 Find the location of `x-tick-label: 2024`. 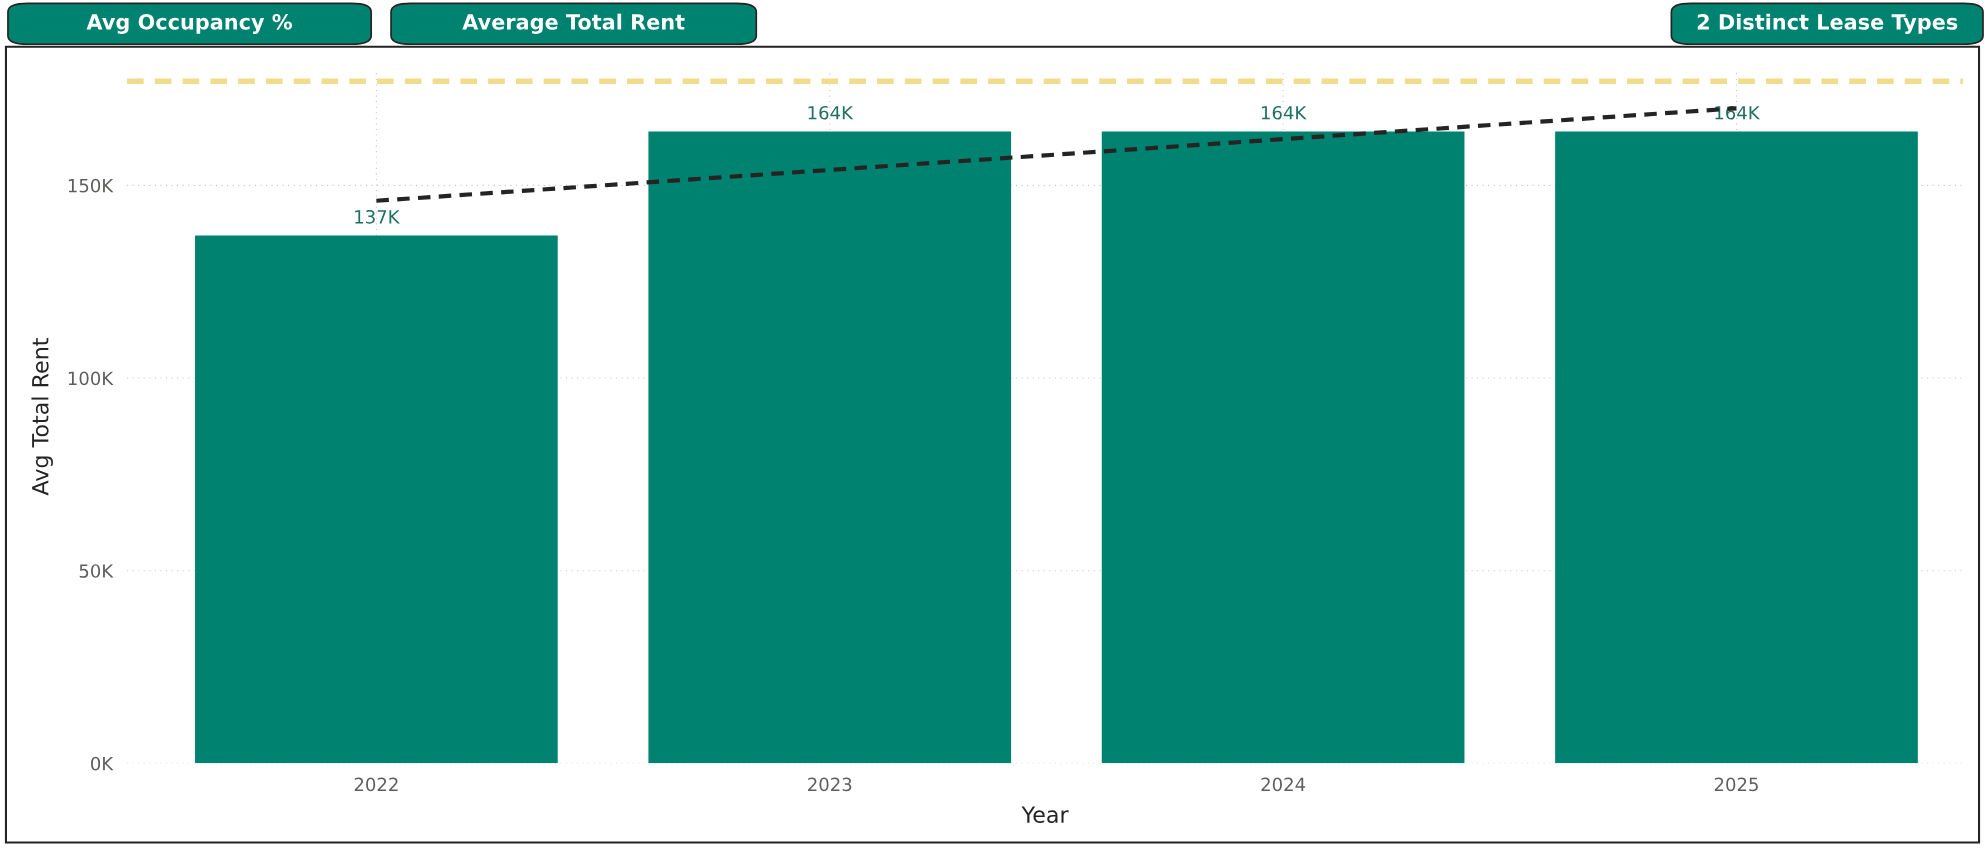

x-tick-label: 2024 is located at coordinates (1283, 784).